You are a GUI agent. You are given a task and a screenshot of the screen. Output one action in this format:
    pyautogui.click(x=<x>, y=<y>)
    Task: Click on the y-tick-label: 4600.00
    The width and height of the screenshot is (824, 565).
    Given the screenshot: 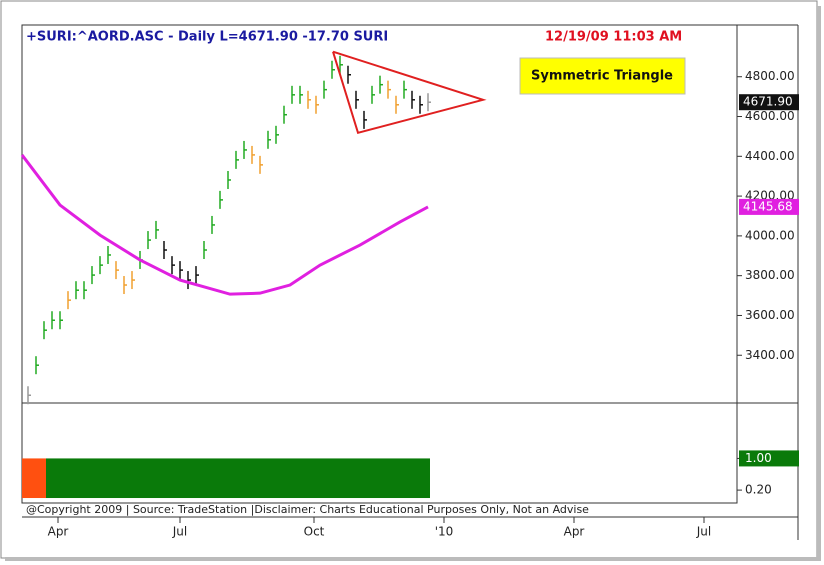 What is the action you would take?
    pyautogui.click(x=770, y=116)
    